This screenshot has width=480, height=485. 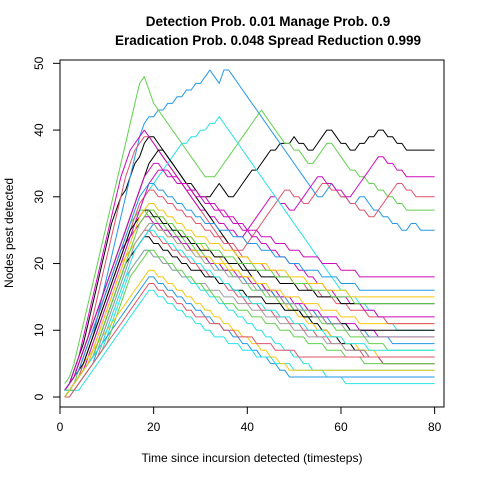 I want to click on y-tick-label: 20, so click(x=39, y=264).